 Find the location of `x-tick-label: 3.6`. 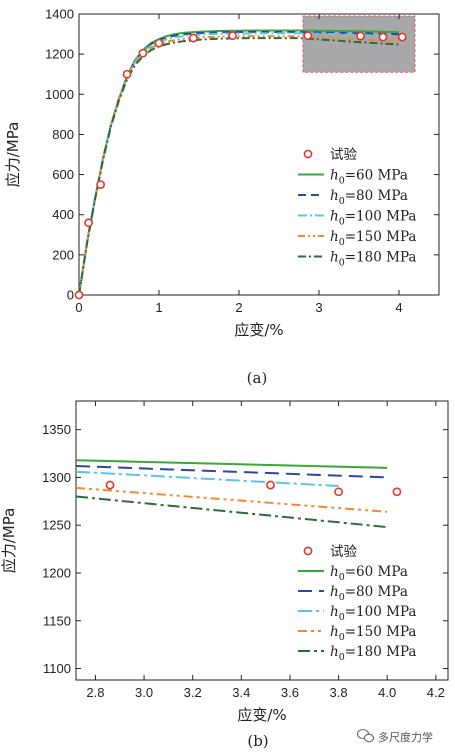

x-tick-label: 3.6 is located at coordinates (290, 692).